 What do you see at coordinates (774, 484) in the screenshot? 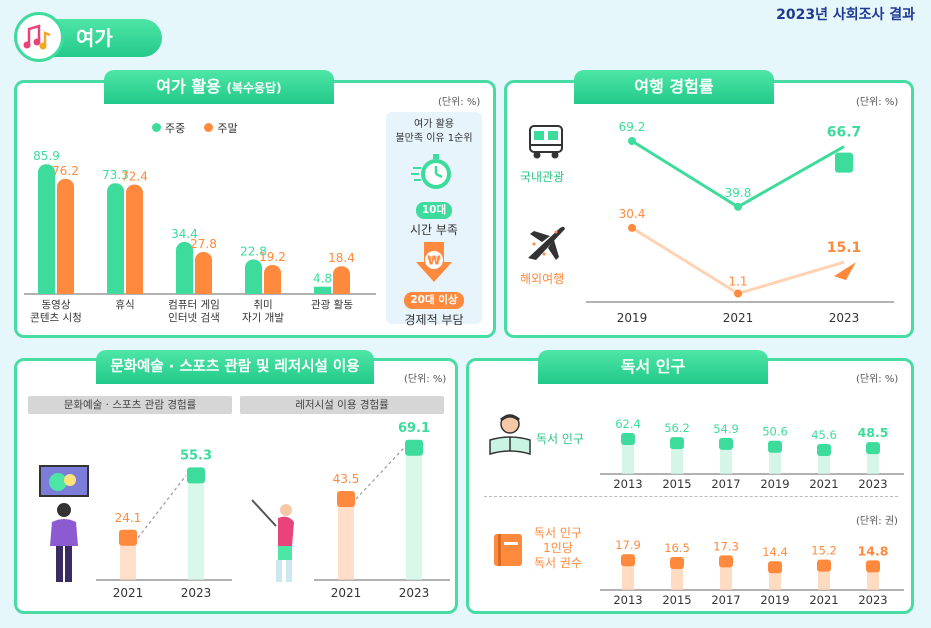
I see `reading-year-label: 2019` at bounding box center [774, 484].